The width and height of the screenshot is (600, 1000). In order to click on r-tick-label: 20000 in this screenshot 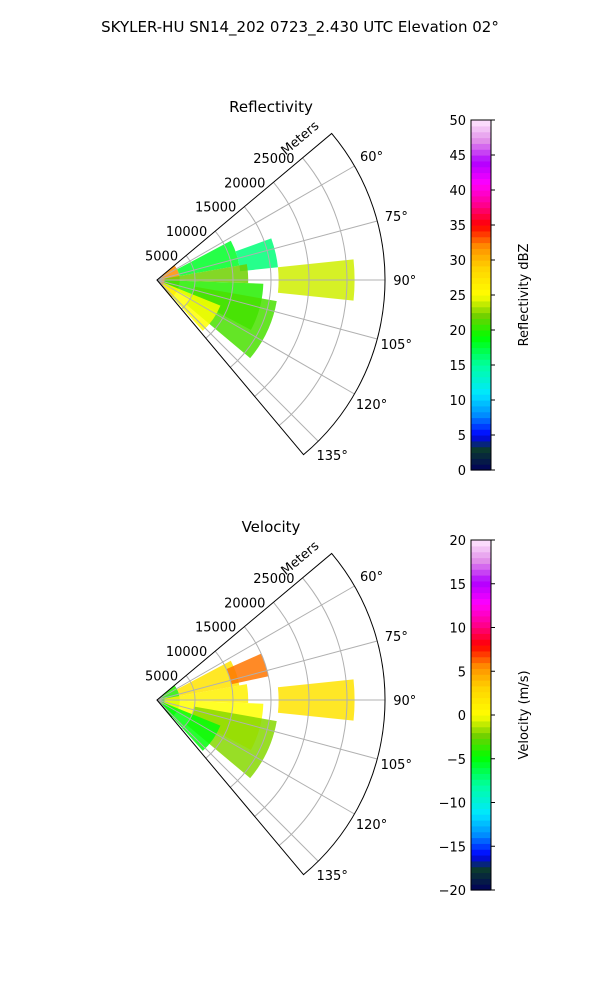, I will do `click(244, 603)`.